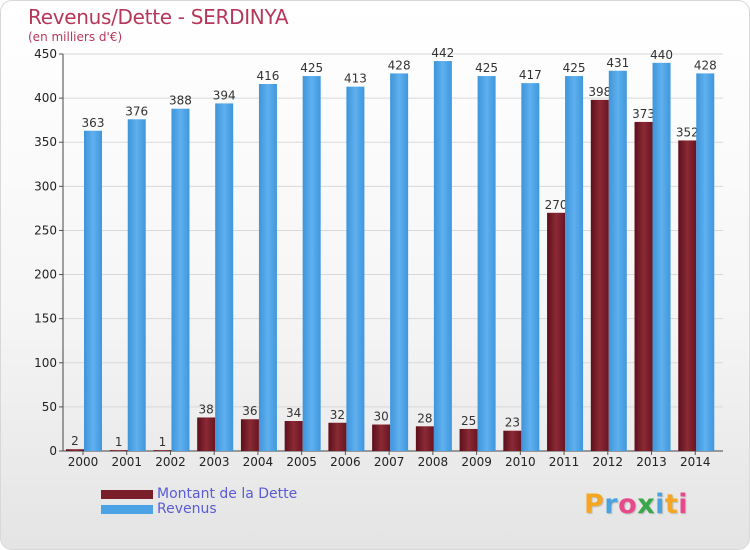  I want to click on x-tick-label: 2009, so click(476, 462).